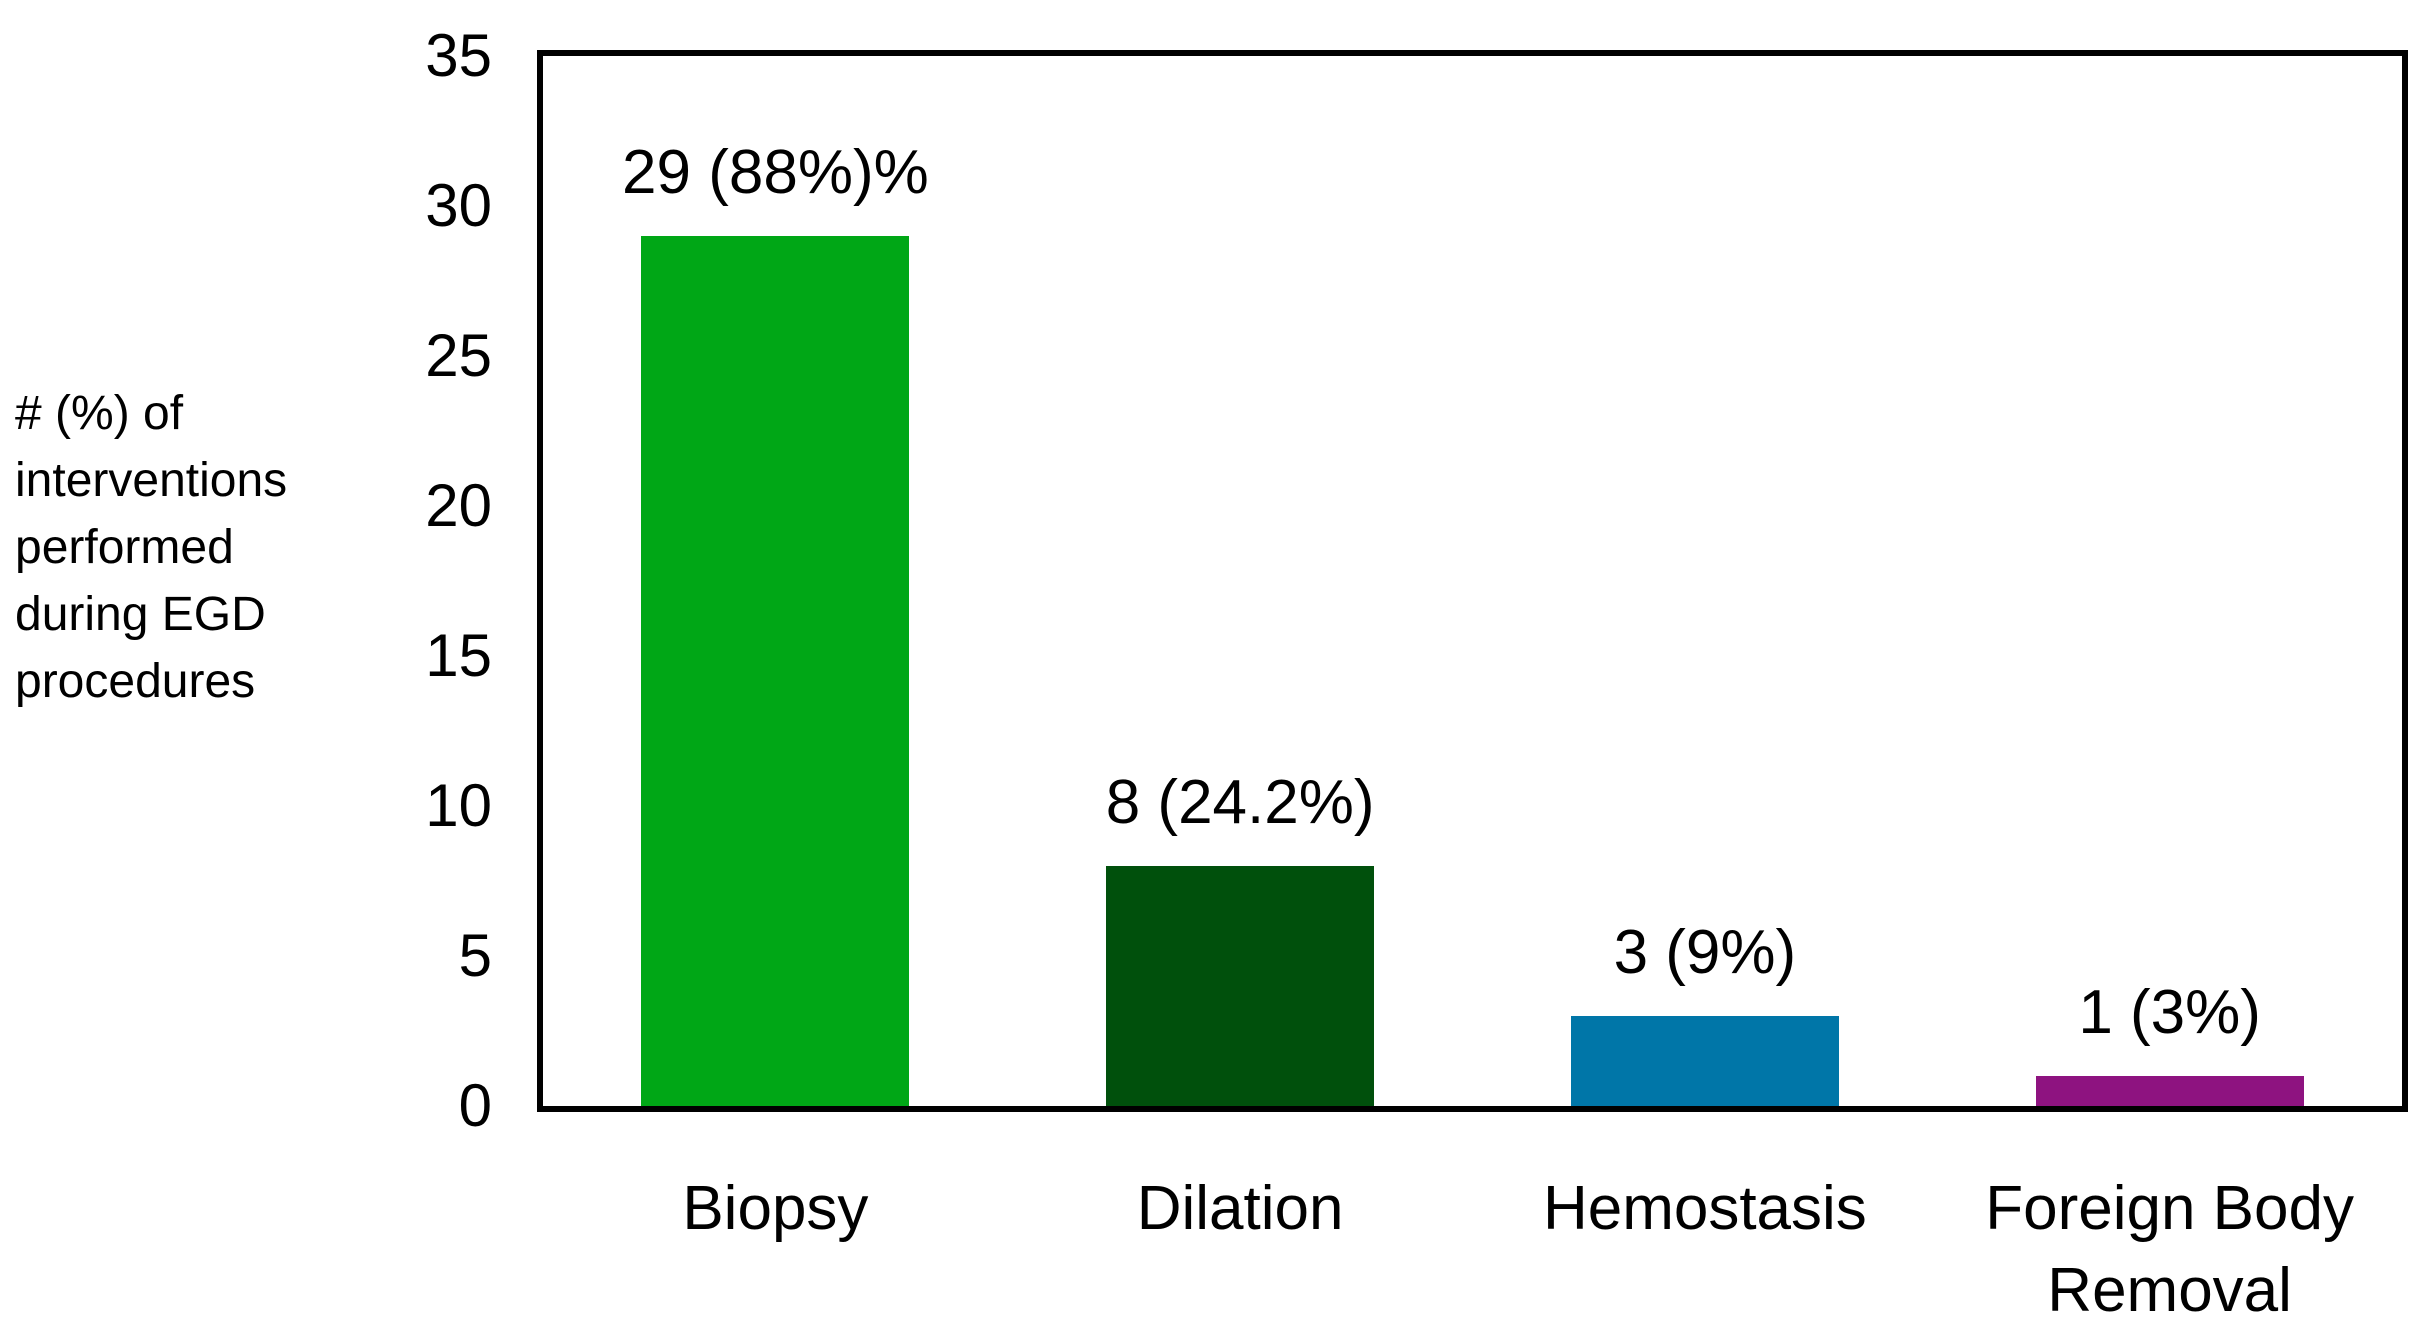  I want to click on y-axis-tick-label: 20, so click(458, 505).